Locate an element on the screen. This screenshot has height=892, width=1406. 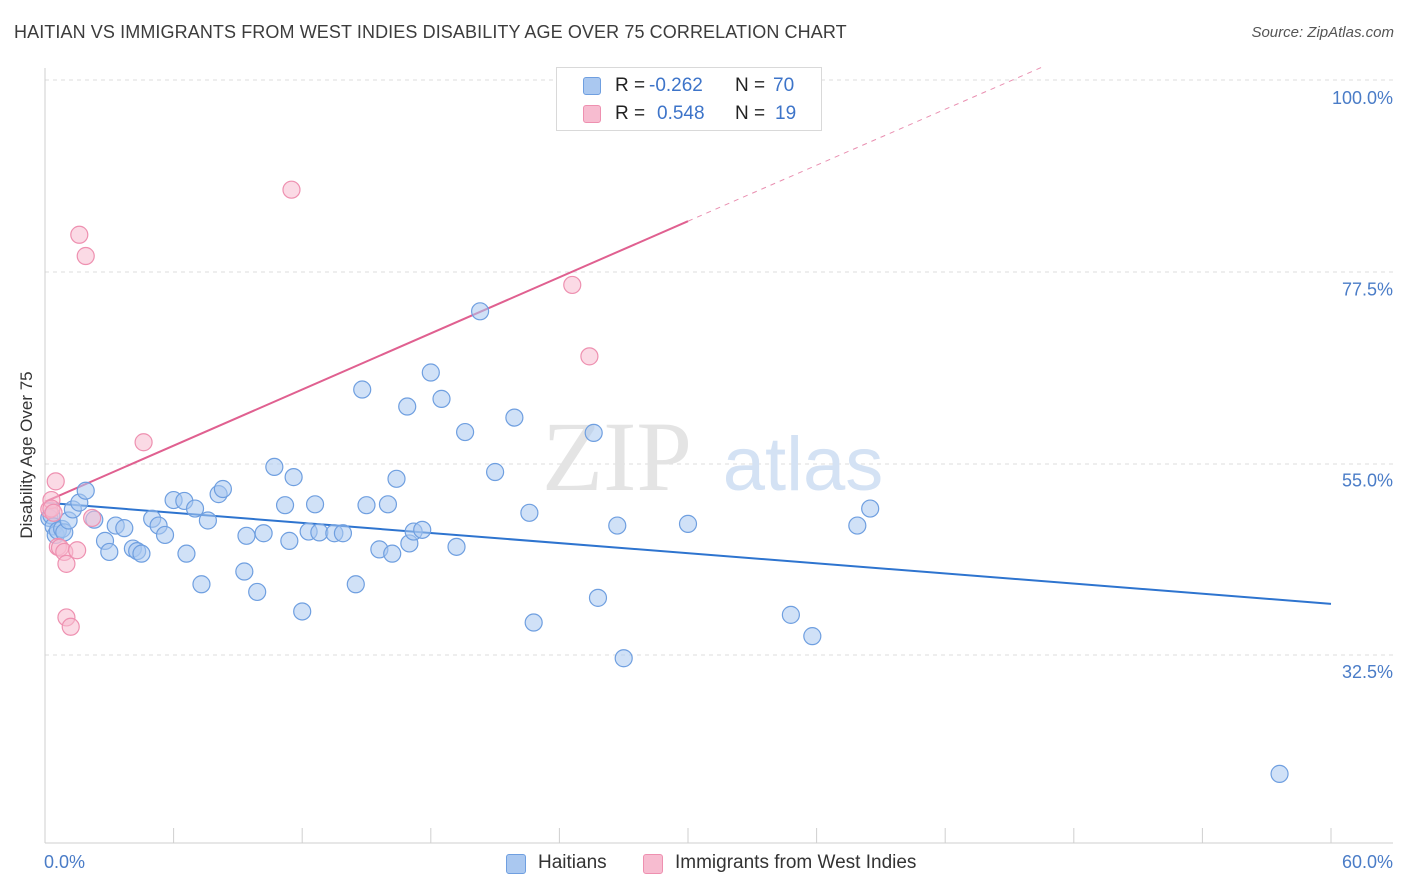
legend-n-value: 19 is located at coordinates (786, 113).